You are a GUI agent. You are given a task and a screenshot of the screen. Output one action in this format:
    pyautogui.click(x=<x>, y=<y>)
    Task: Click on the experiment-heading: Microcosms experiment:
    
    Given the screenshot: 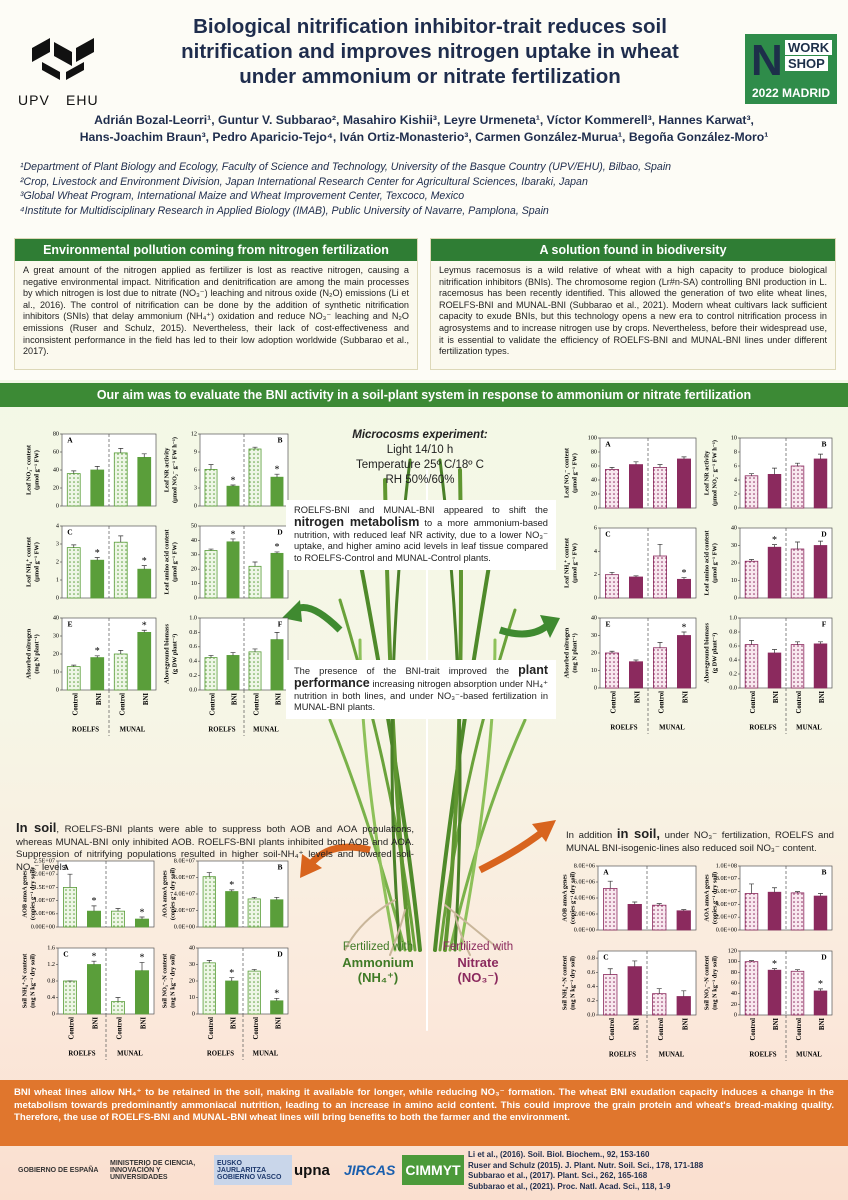 What is the action you would take?
    pyautogui.click(x=420, y=435)
    